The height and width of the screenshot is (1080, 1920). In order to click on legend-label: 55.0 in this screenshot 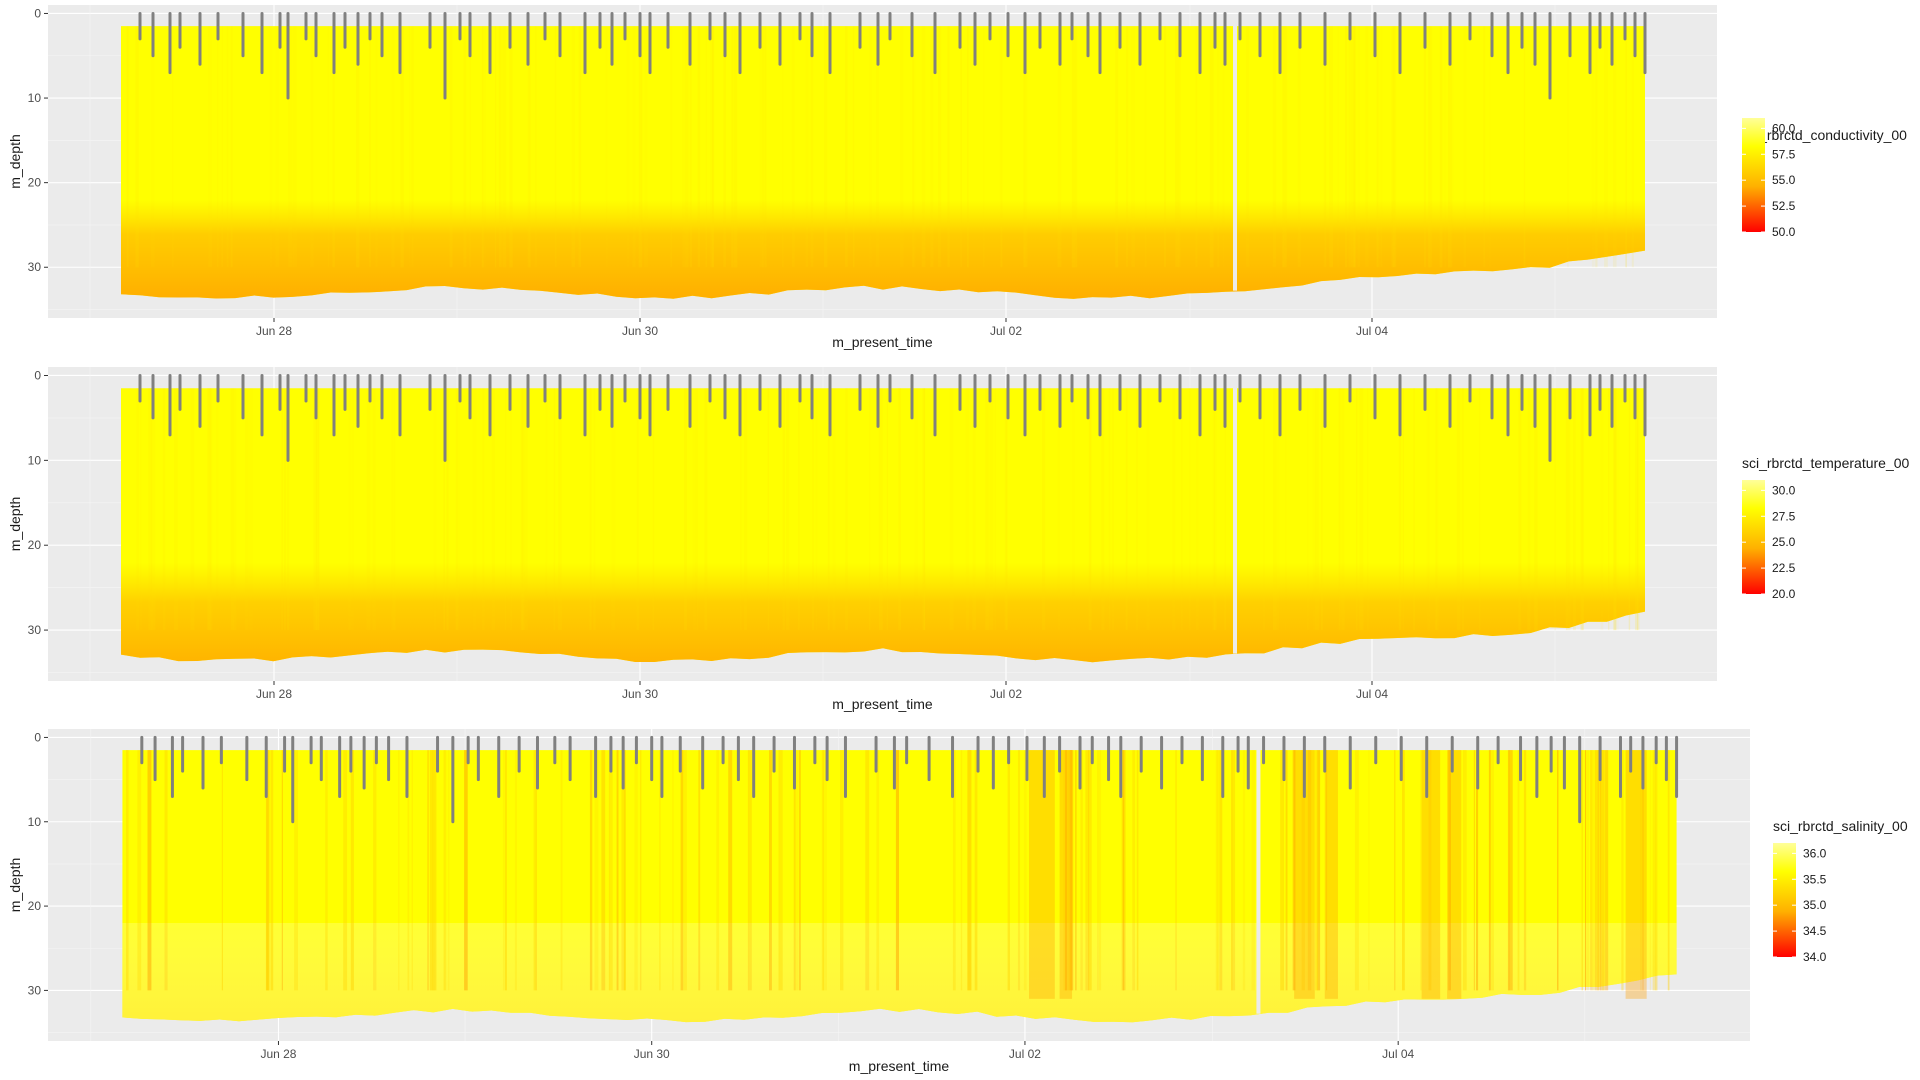, I will do `click(1784, 180)`.